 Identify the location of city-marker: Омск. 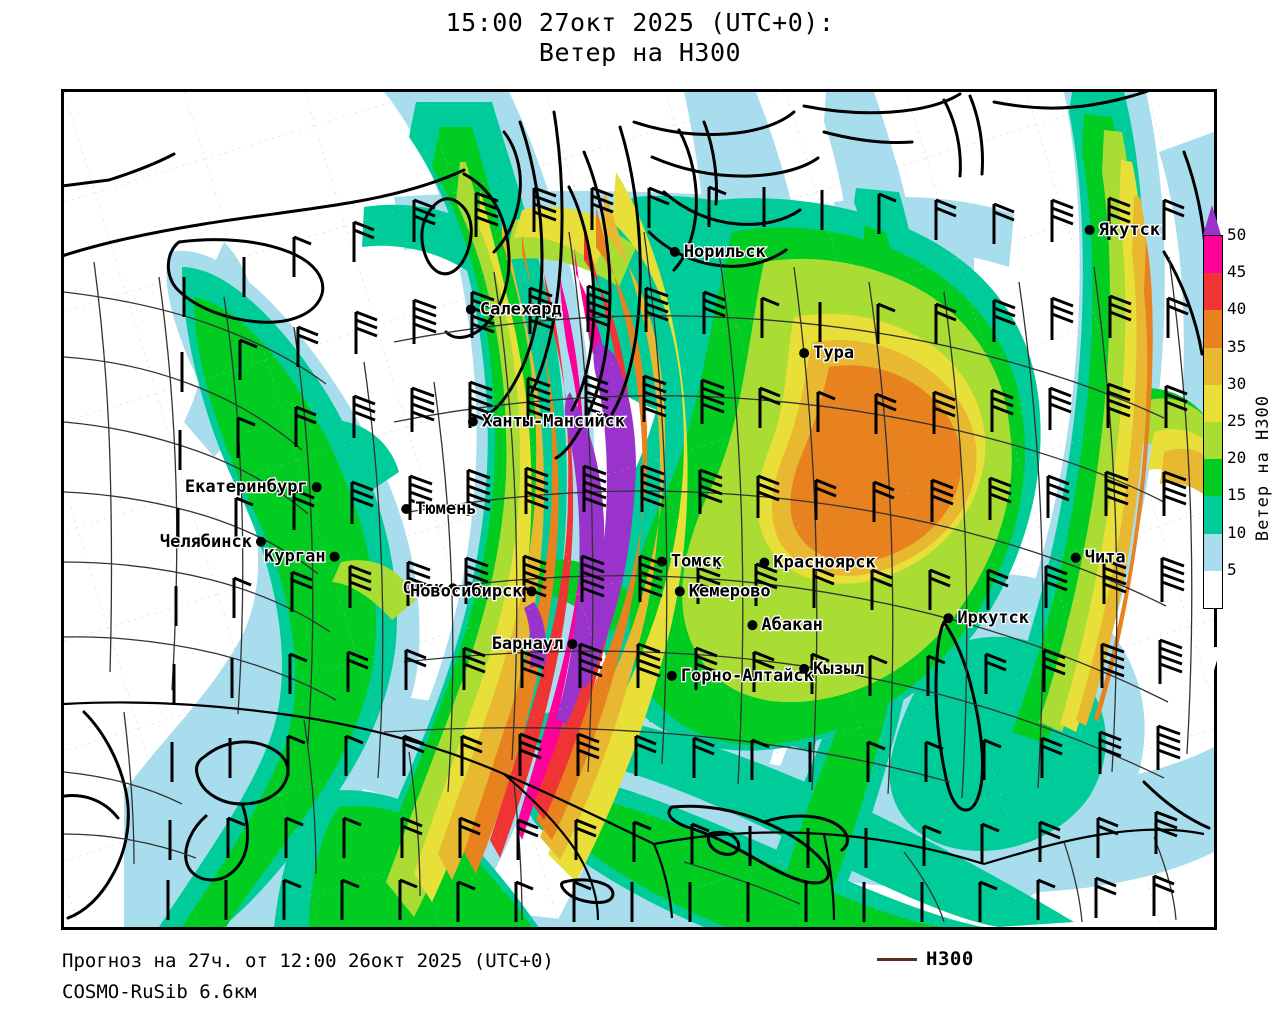
(430, 588).